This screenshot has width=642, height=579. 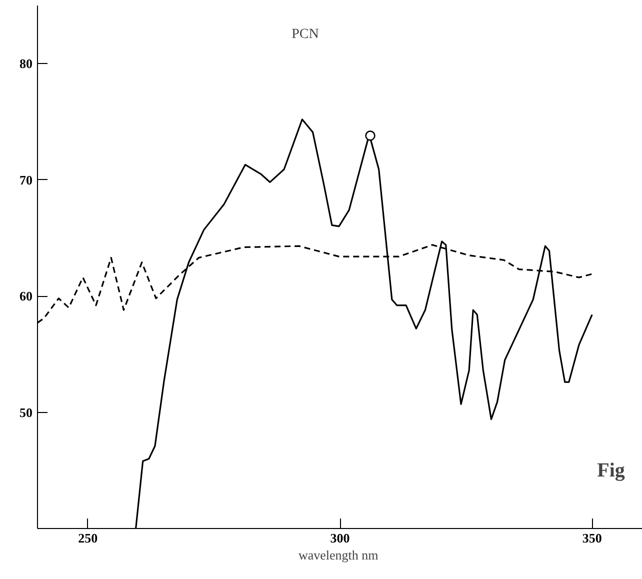 I want to click on y-tick-label: 80, so click(x=26, y=64).